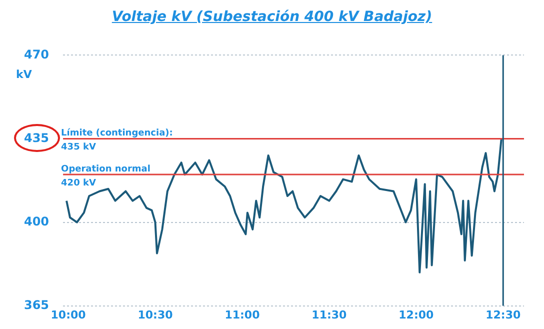  Describe the element at coordinates (330, 315) in the screenshot. I see `x-tick-label: 11:30` at that location.